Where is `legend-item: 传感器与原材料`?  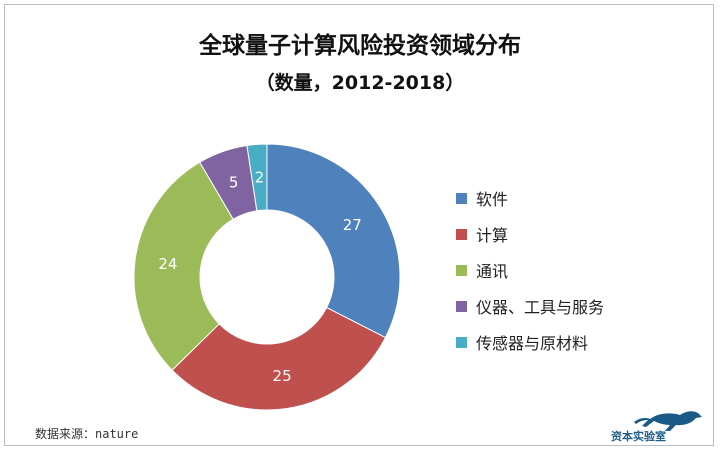 legend-item: 传感器与原材料 is located at coordinates (530, 342).